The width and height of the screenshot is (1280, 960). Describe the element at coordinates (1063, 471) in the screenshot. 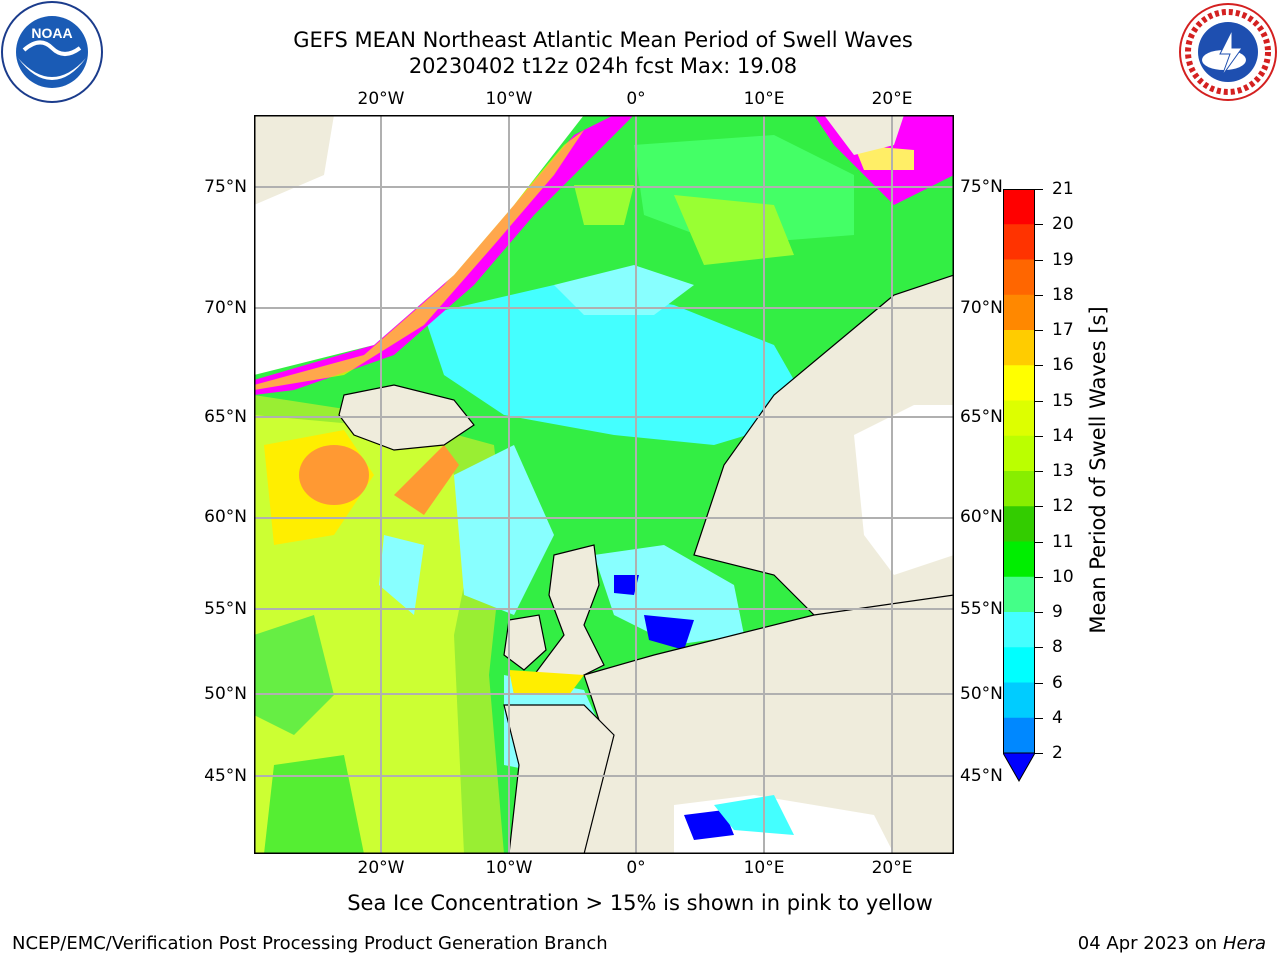

I see `colorbar-tick-label: 13` at that location.